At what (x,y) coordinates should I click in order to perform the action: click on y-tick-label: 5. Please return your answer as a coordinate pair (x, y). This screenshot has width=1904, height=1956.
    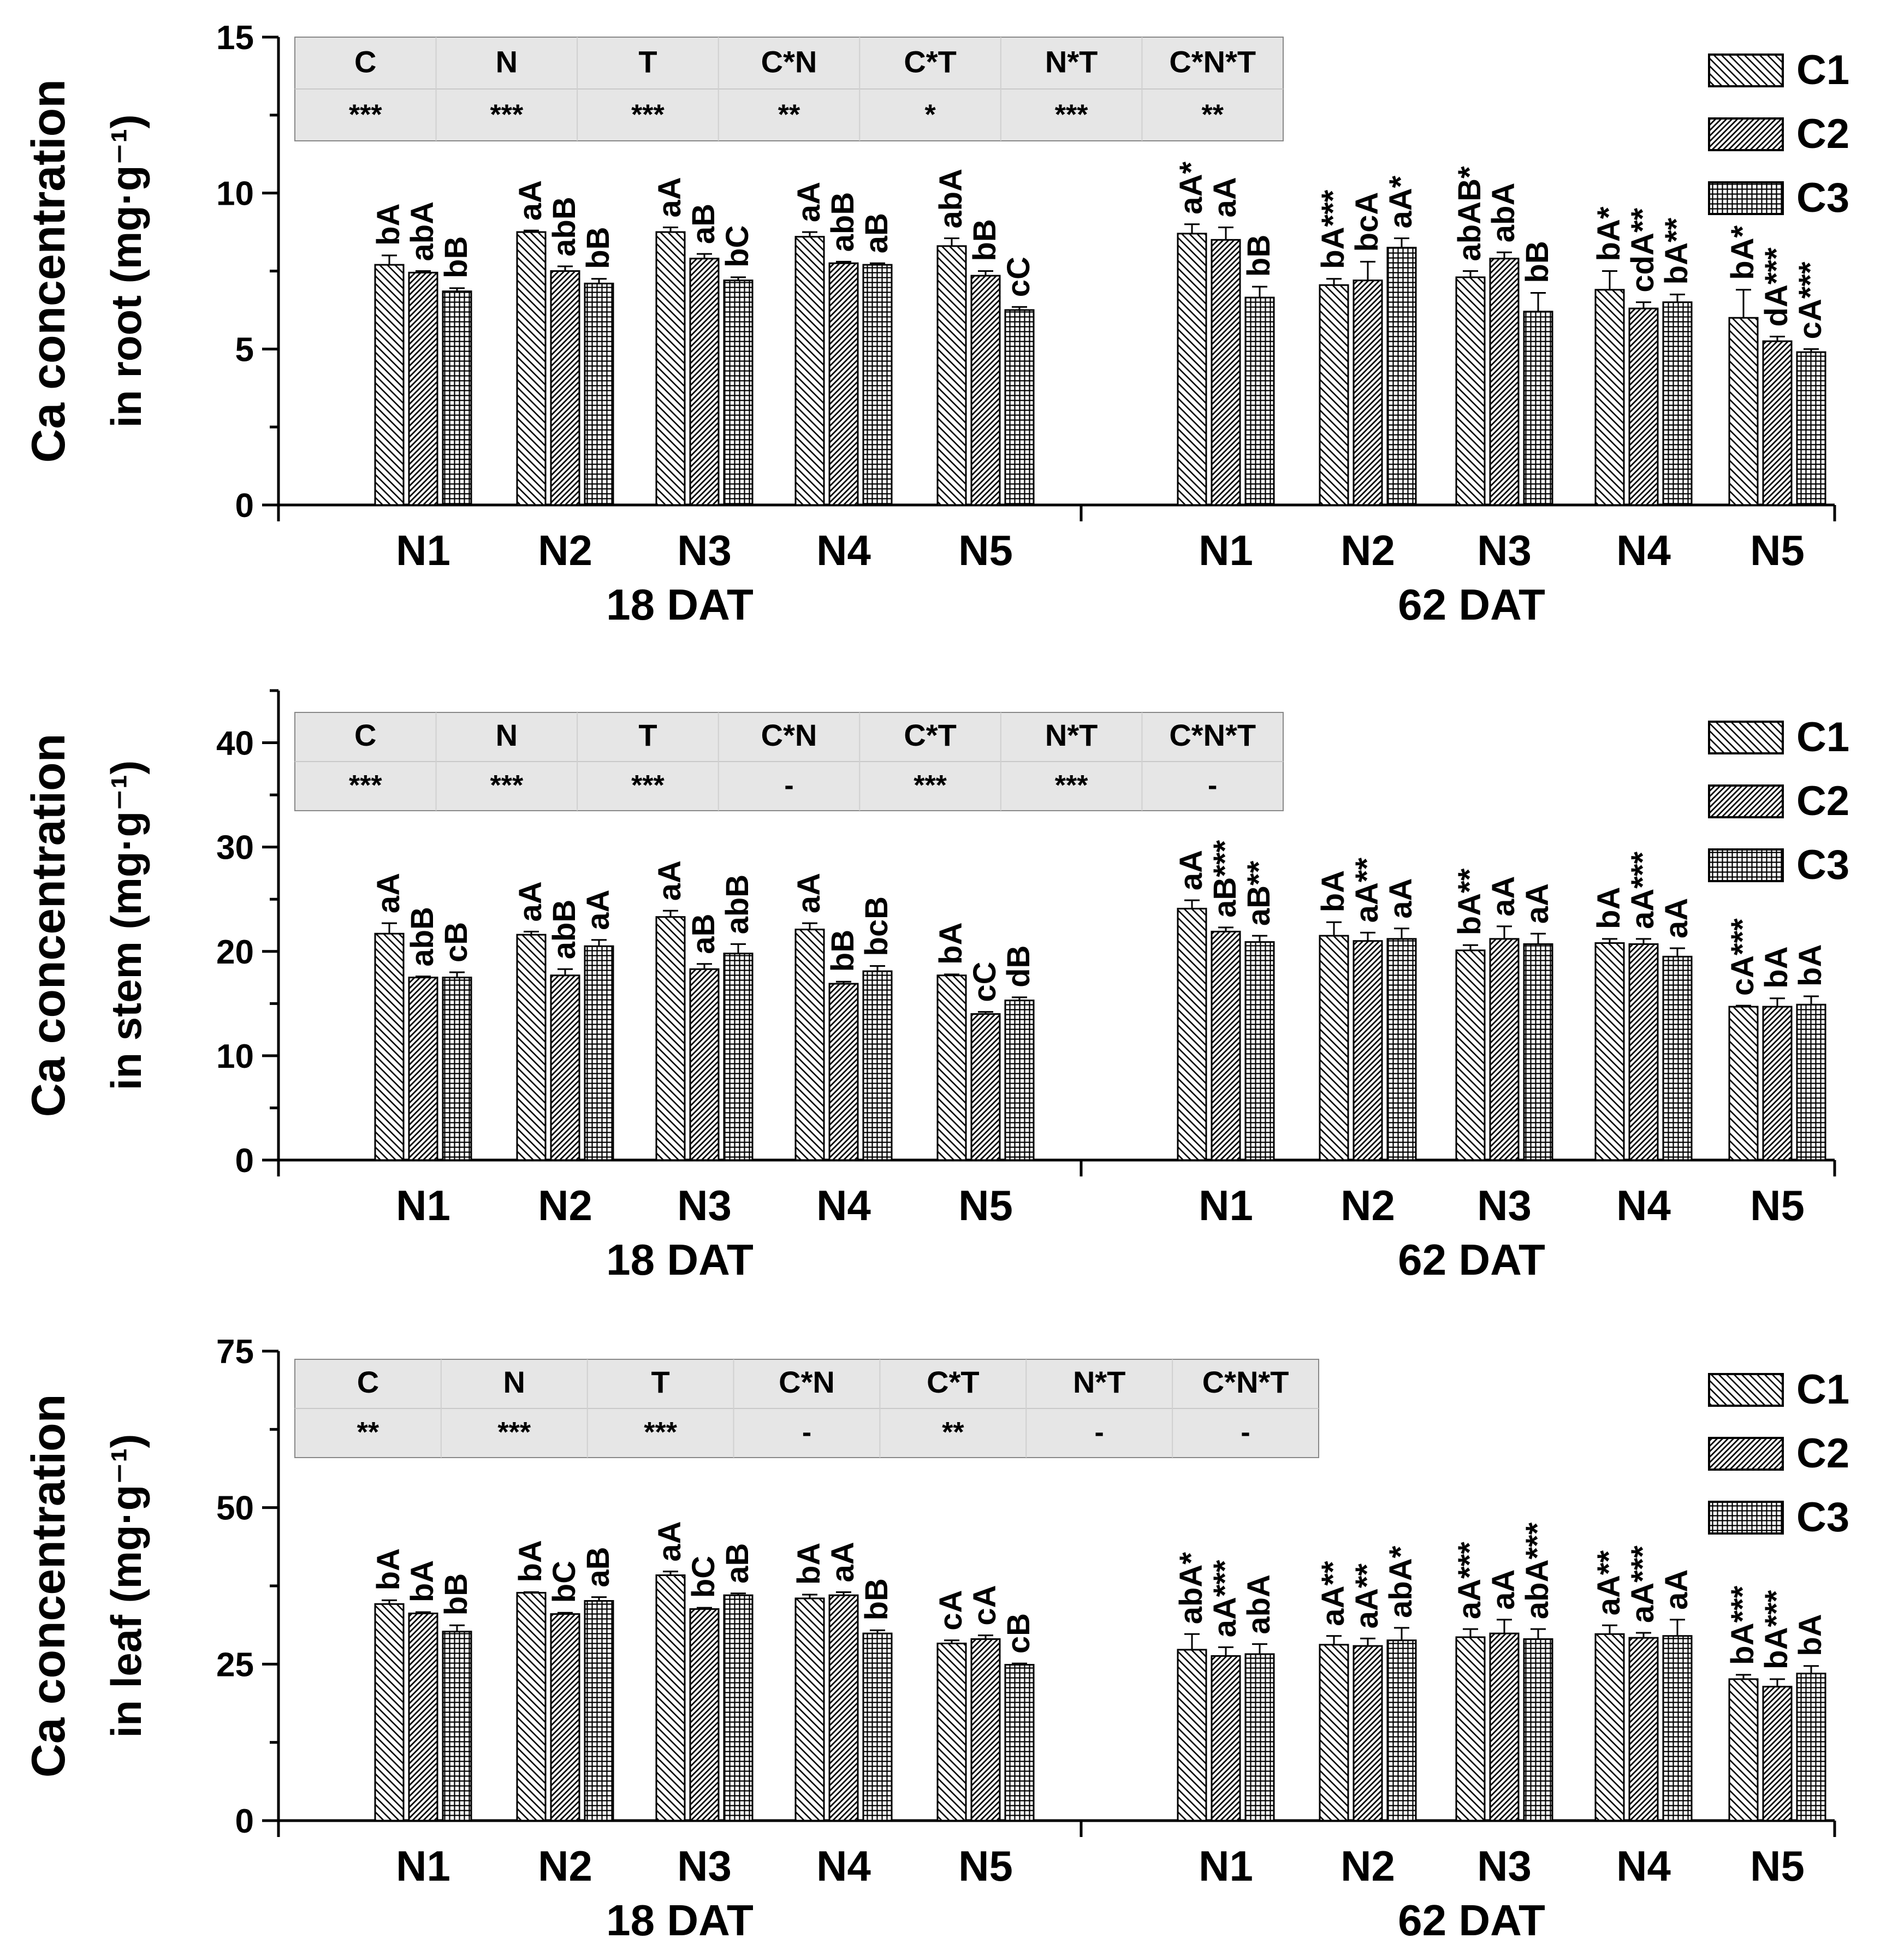
    Looking at the image, I should click on (244, 349).